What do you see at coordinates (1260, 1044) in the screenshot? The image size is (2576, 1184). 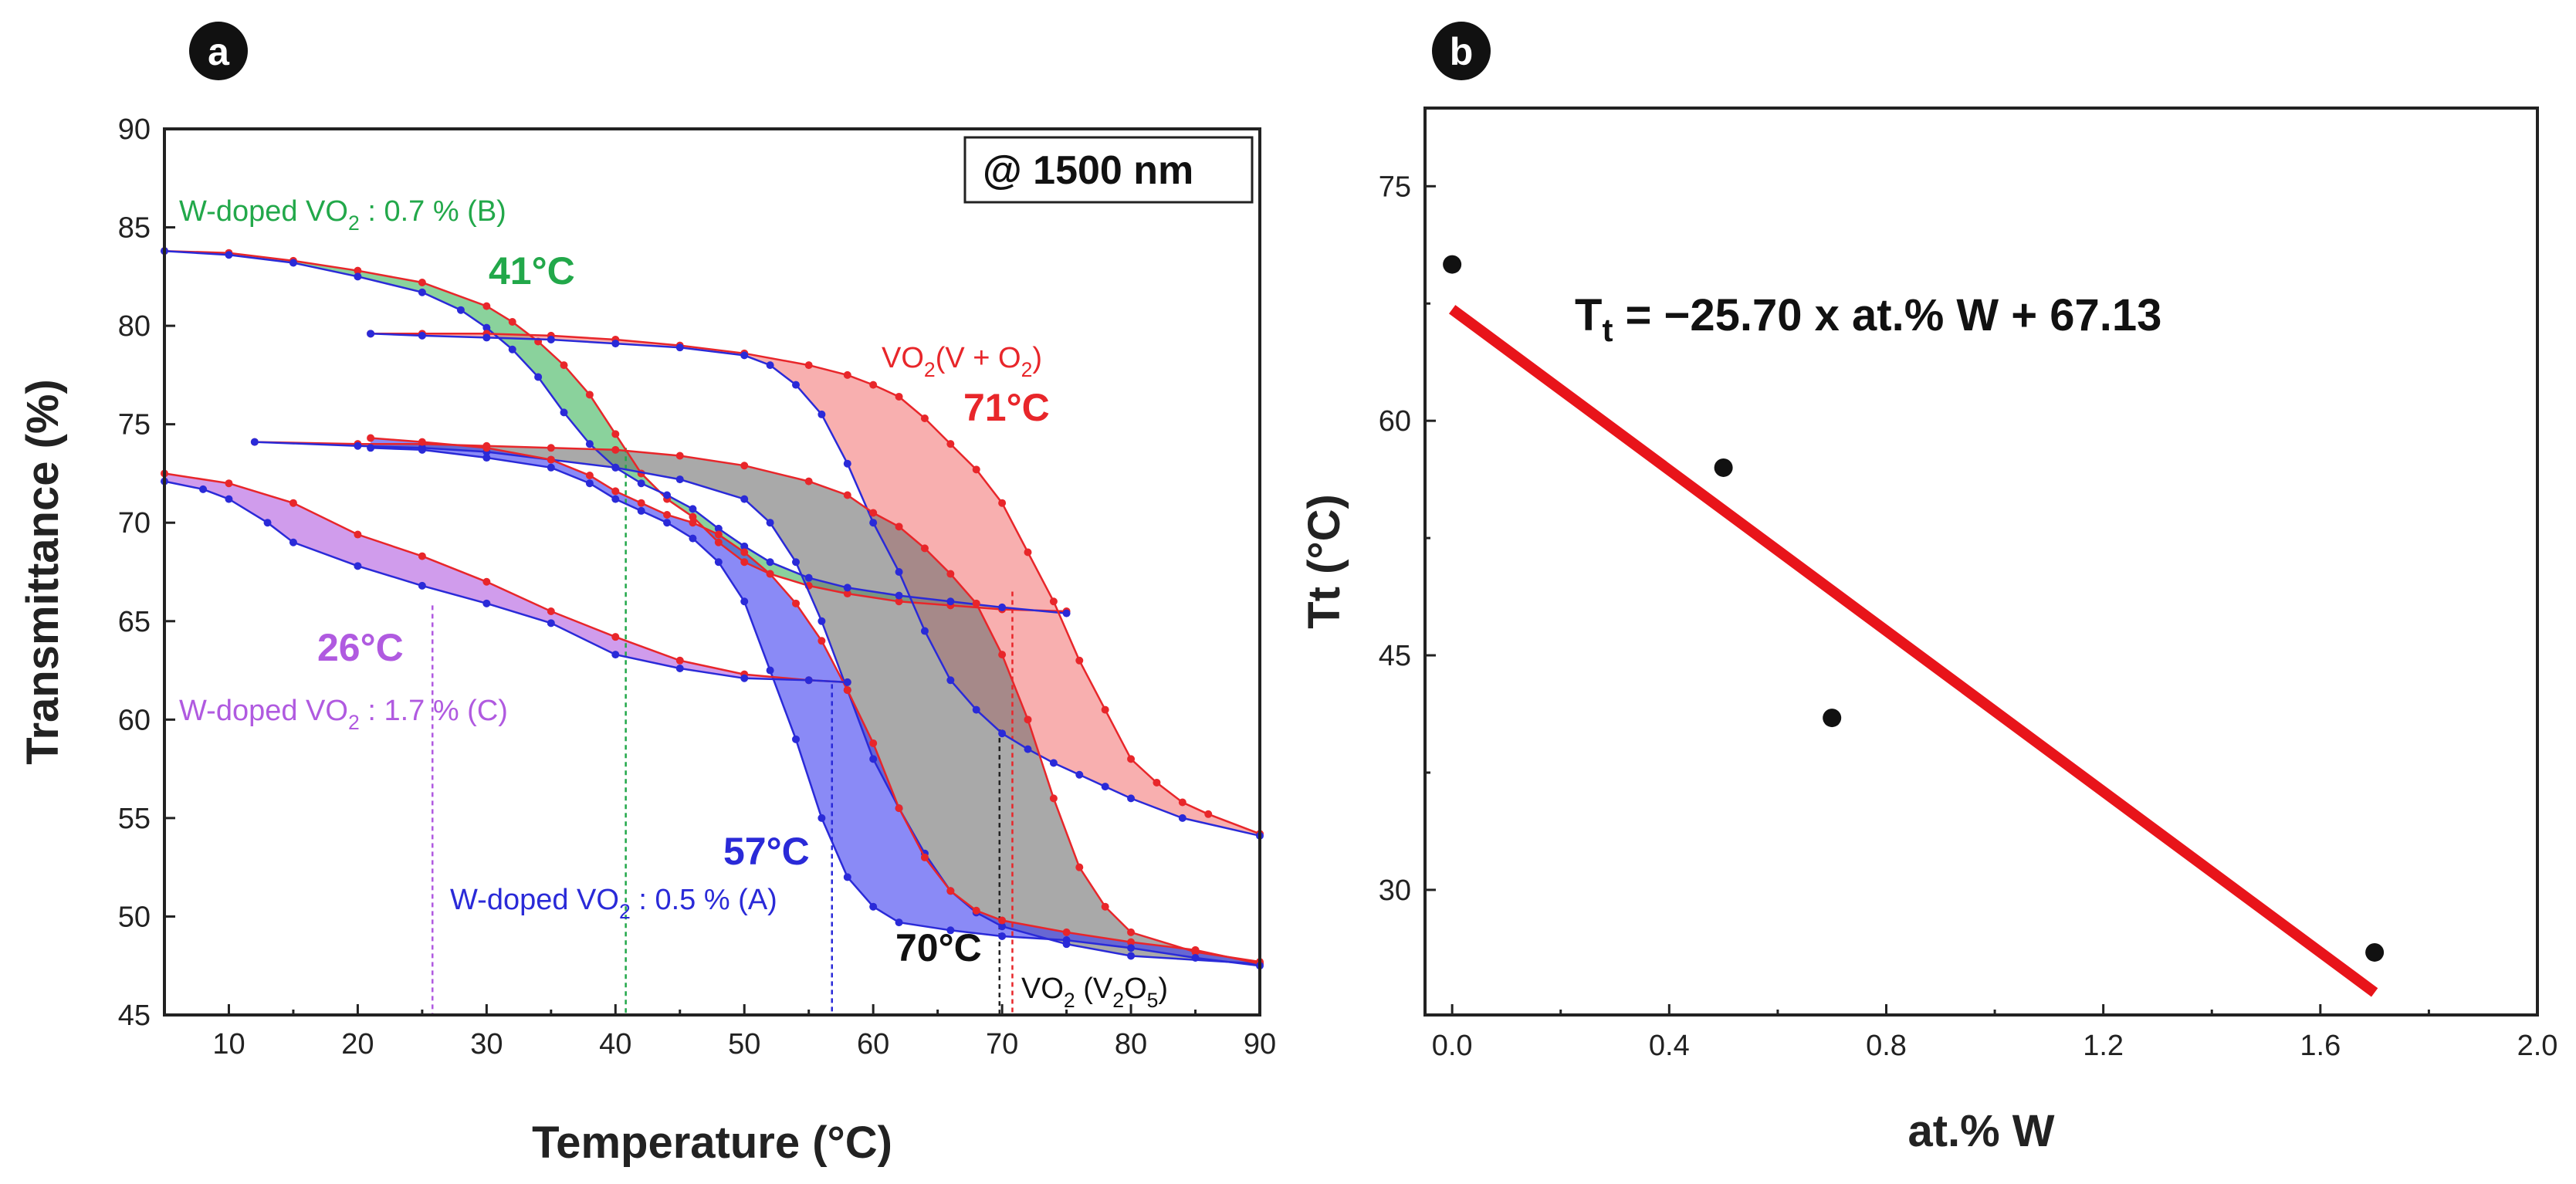 I see `x-tick-label-a: 90` at bounding box center [1260, 1044].